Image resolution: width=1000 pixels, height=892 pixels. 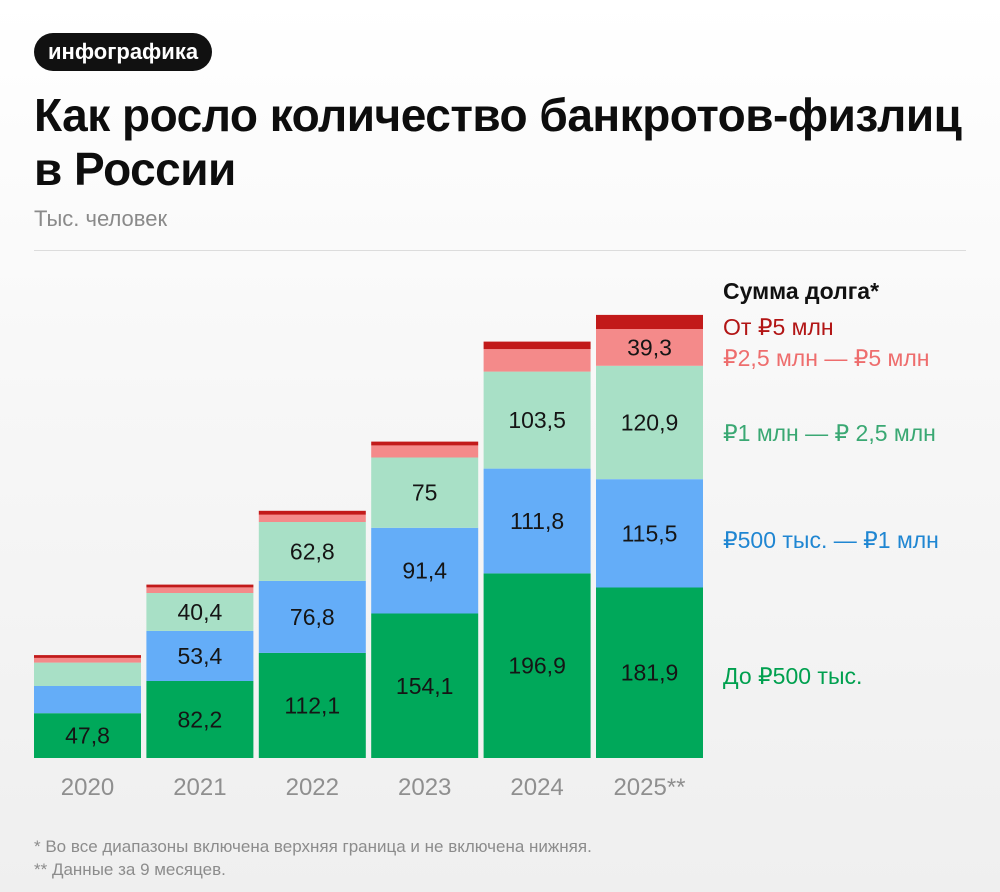 I want to click on legend-item-3: ₽2,5 млн — ₽5 млн, so click(x=826, y=358).